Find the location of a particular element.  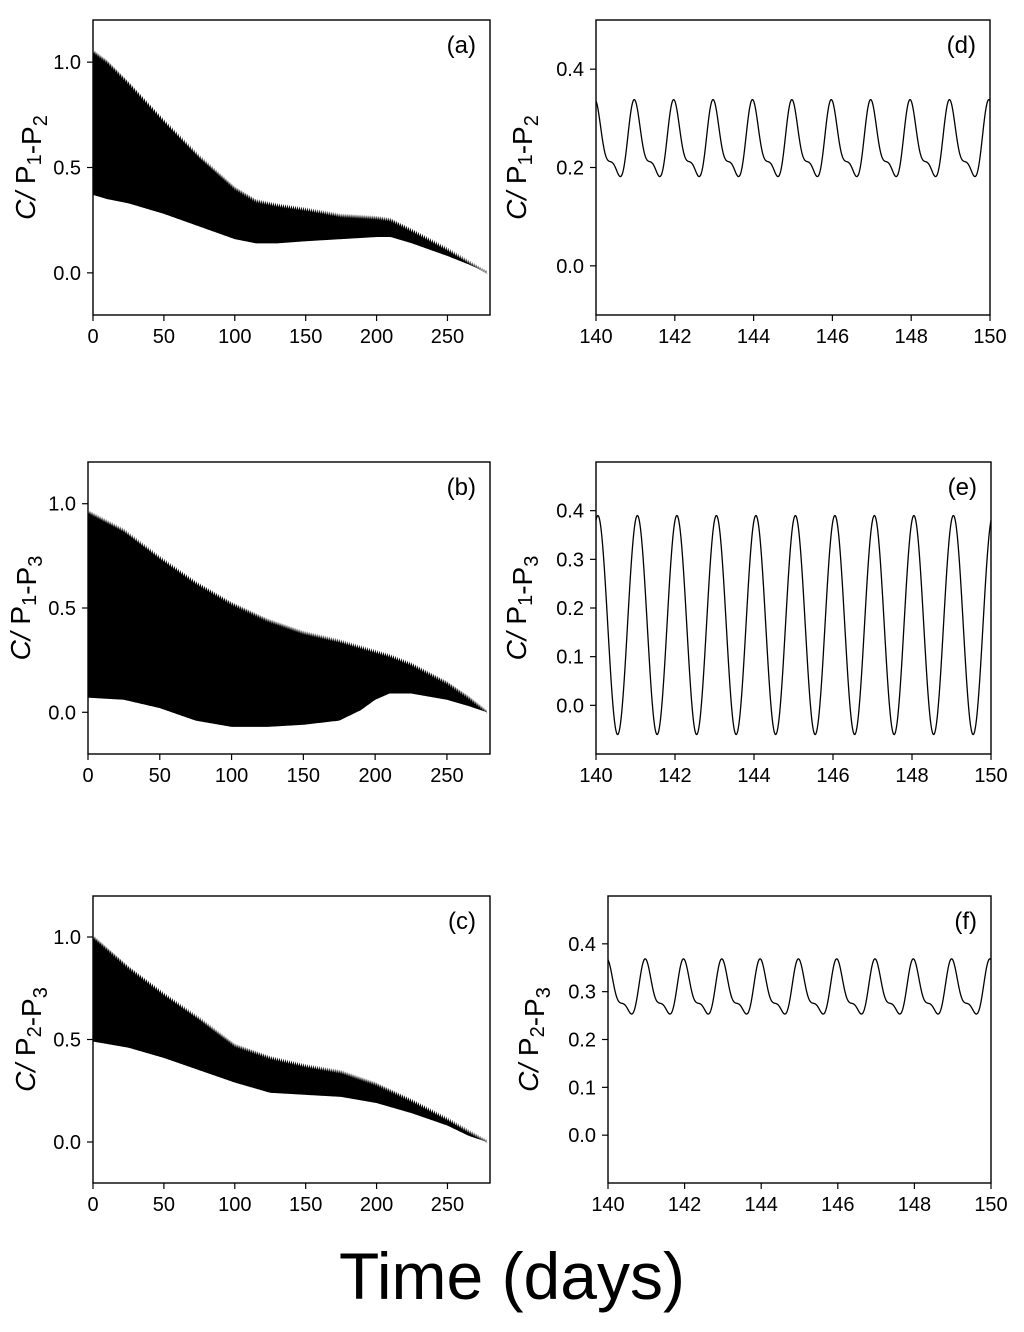

y-tick-label-a: 0.5 is located at coordinates (67, 169).